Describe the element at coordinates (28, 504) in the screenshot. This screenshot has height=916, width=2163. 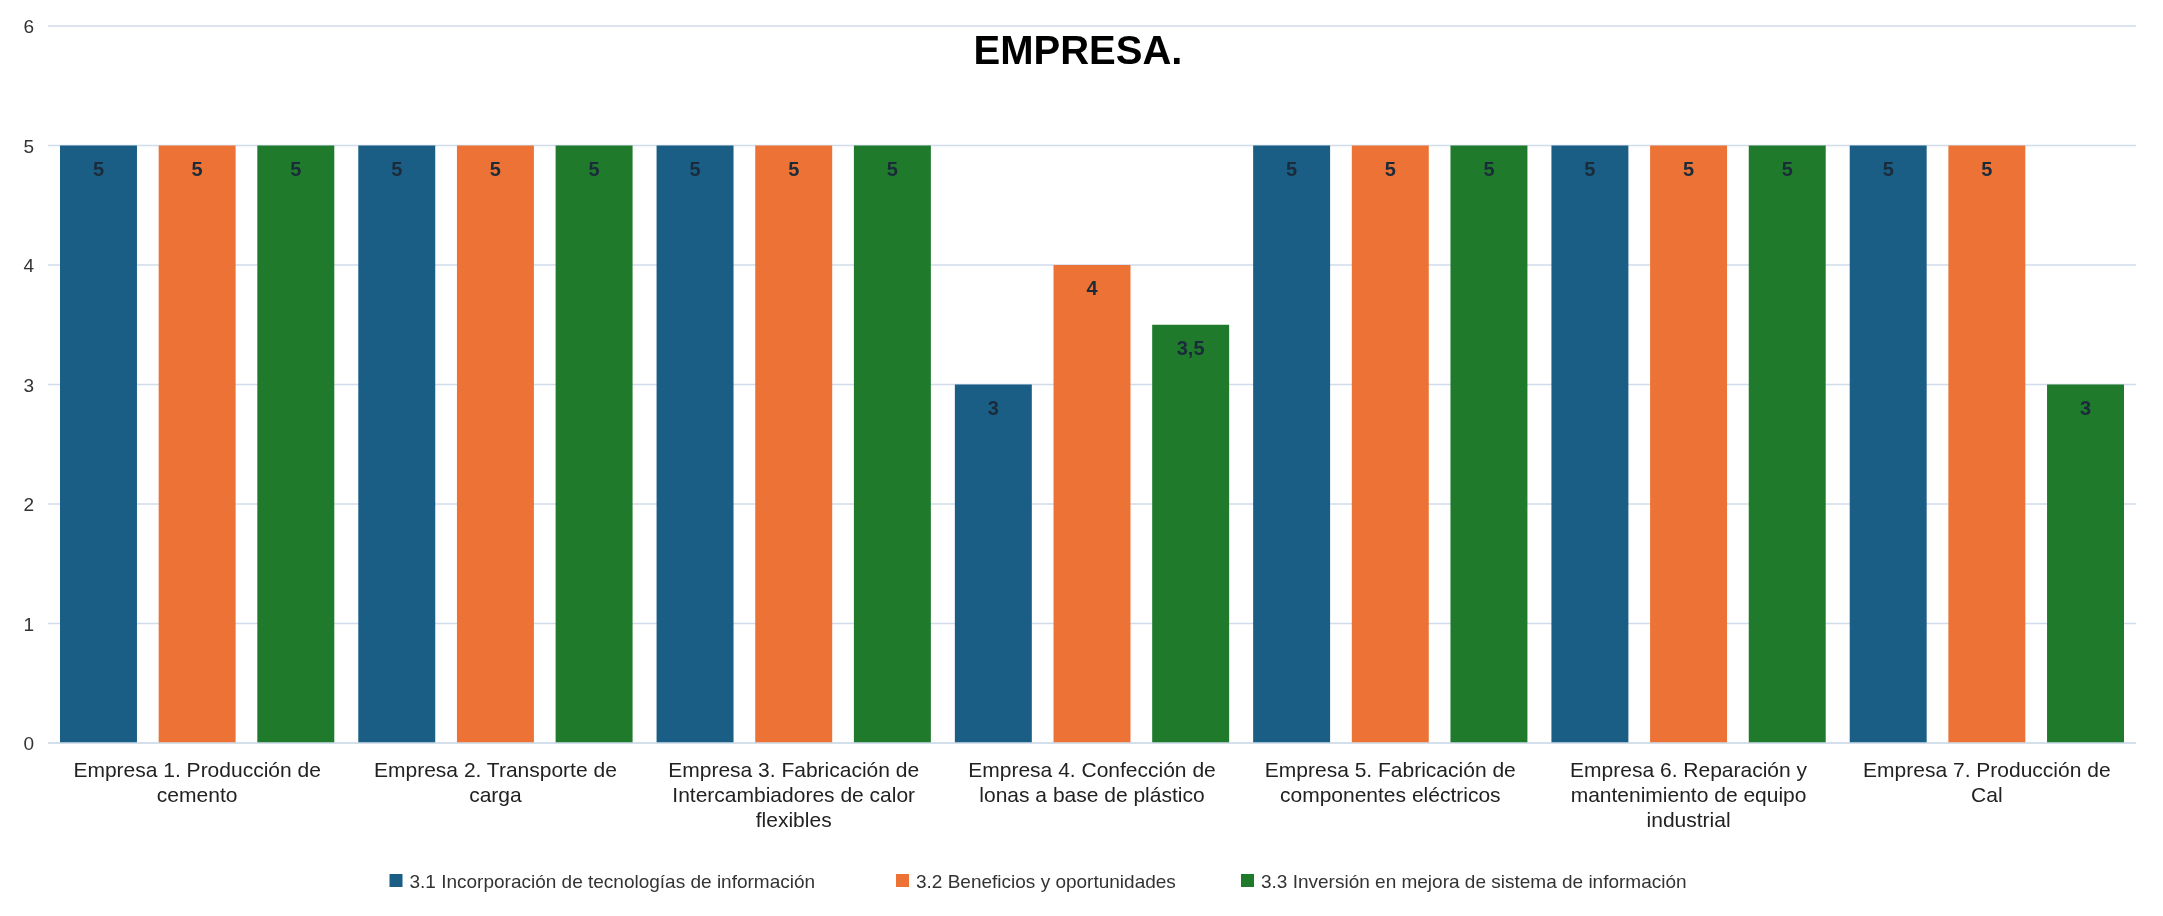
I see `y-tick-label: 2` at that location.